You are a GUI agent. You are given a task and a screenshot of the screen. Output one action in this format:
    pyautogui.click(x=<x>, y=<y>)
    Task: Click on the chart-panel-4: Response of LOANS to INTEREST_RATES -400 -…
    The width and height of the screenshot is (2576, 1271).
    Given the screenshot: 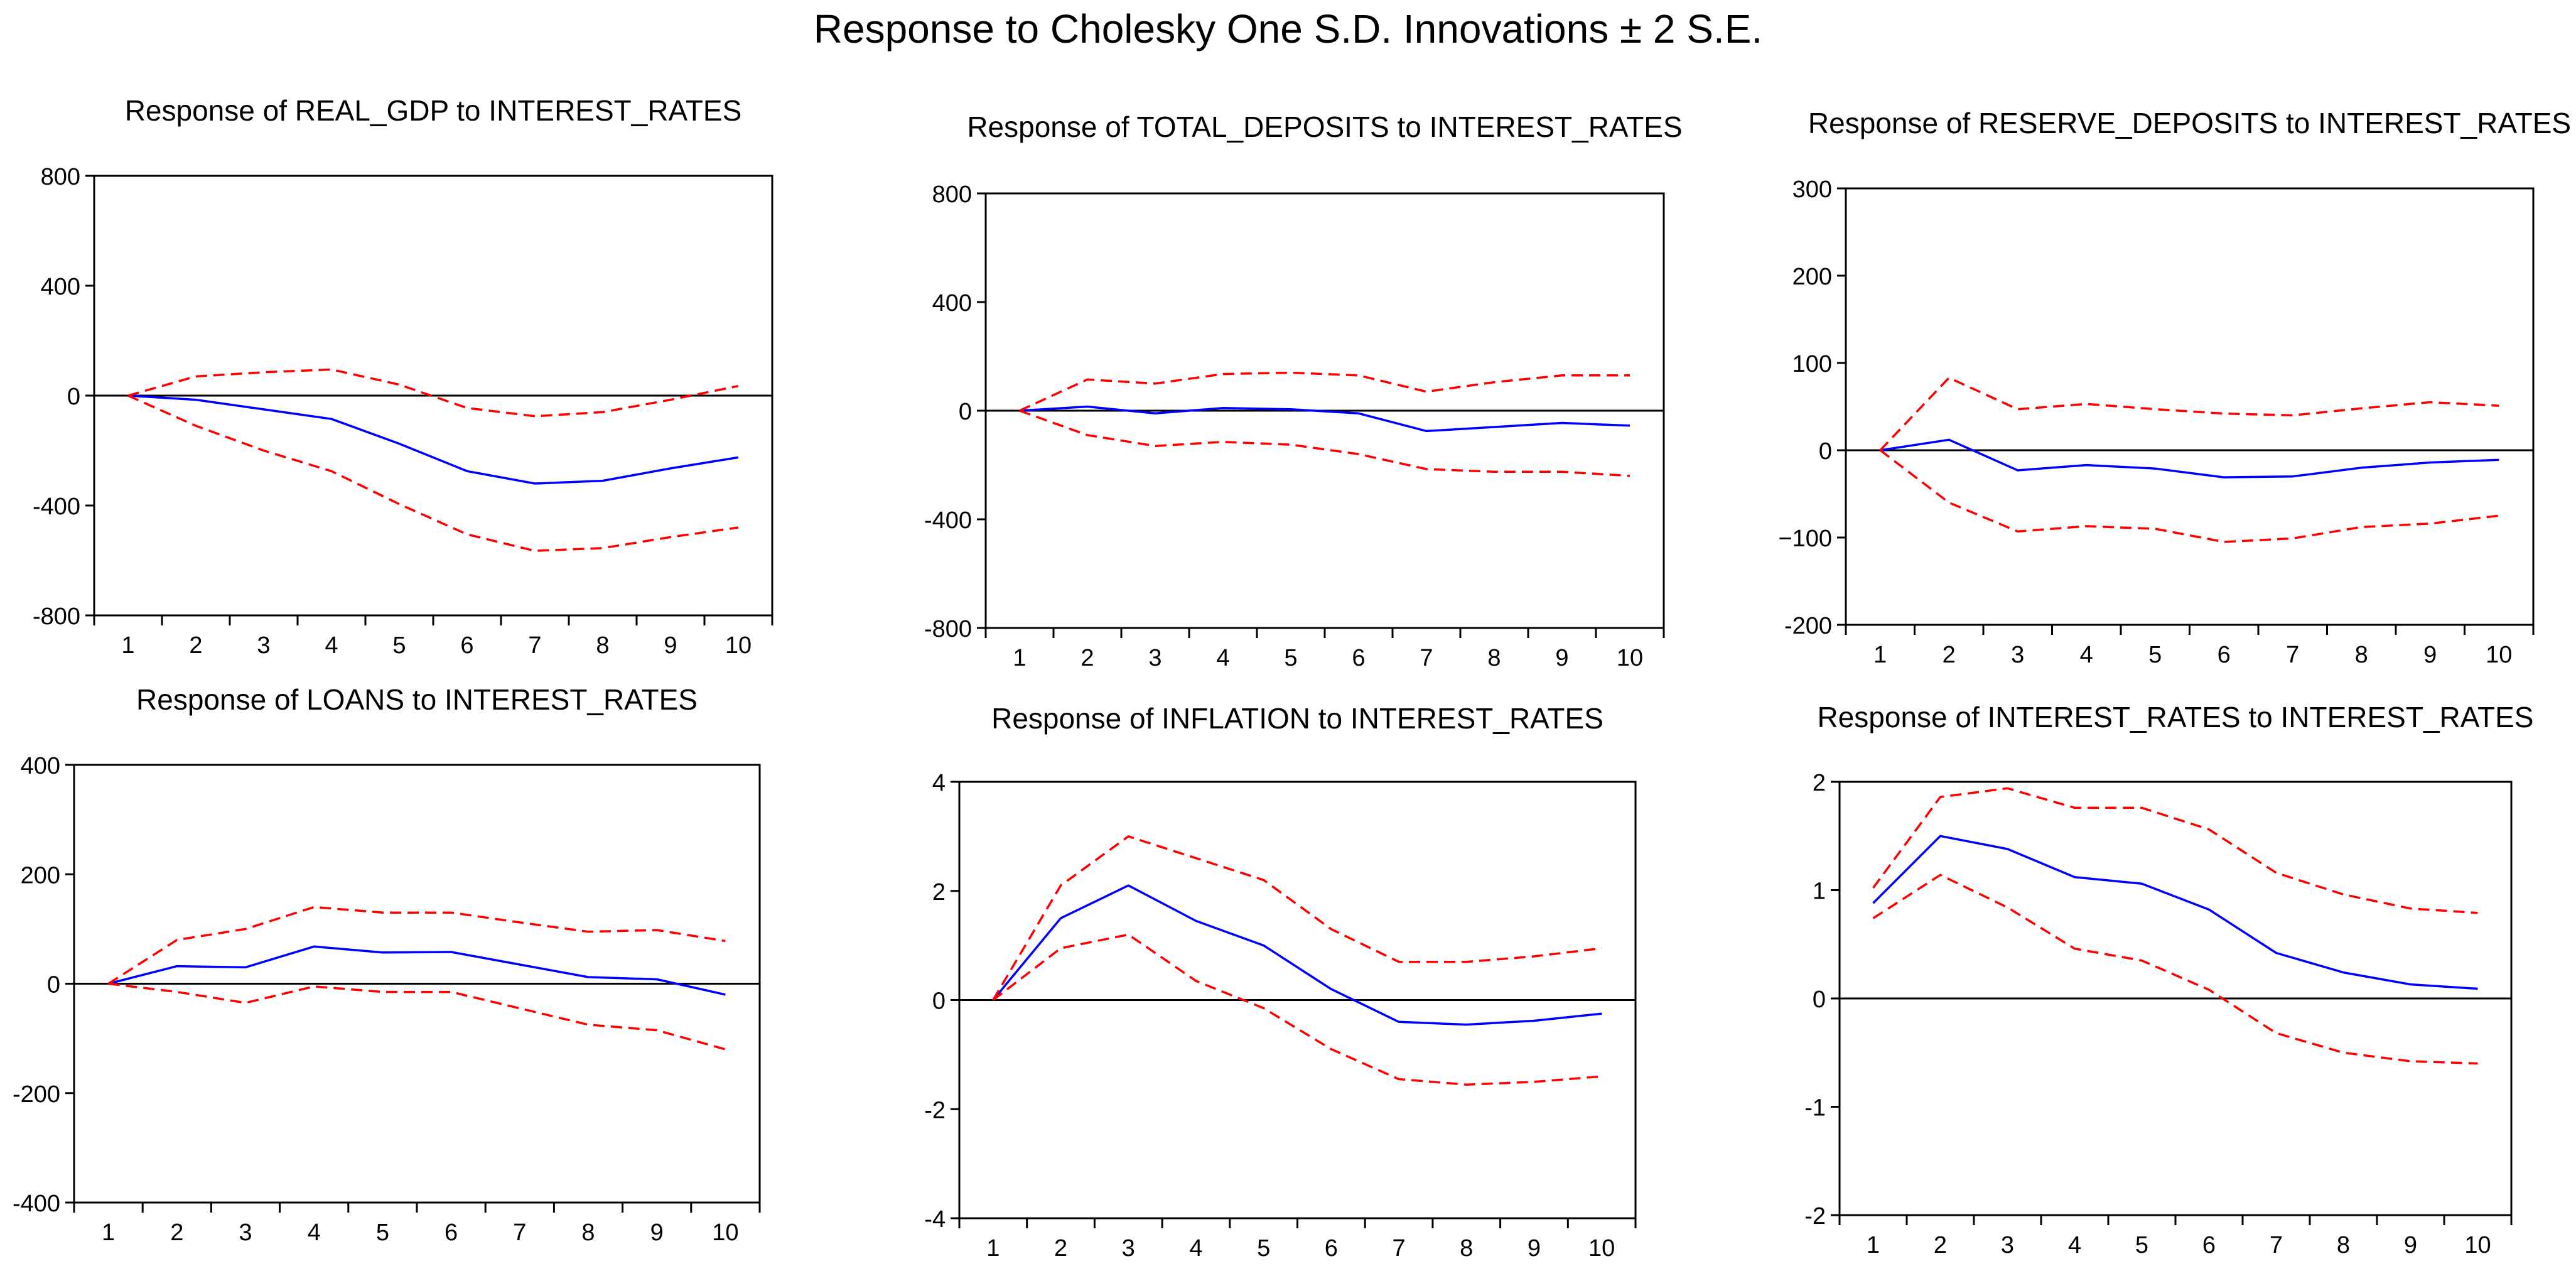 What is the action you would take?
    pyautogui.click(x=387, y=964)
    